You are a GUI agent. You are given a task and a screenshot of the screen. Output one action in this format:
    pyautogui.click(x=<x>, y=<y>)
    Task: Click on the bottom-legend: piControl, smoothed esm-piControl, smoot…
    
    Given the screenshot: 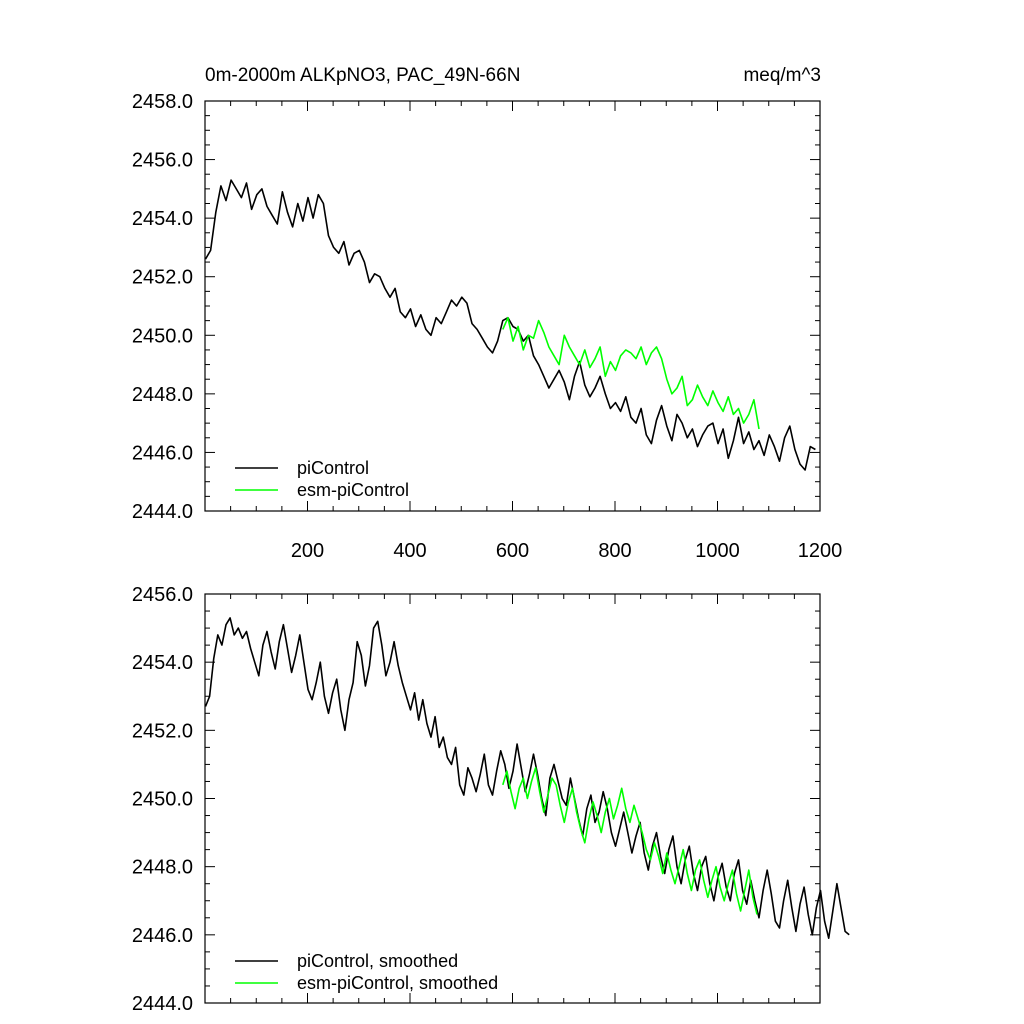 What is the action you would take?
    pyautogui.click(x=366, y=972)
    